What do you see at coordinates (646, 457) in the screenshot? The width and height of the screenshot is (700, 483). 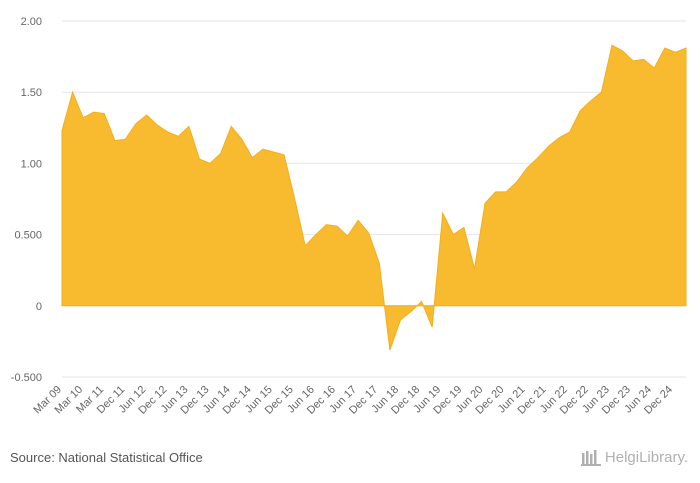 I see `logo-text: HelgiLibrary.` at bounding box center [646, 457].